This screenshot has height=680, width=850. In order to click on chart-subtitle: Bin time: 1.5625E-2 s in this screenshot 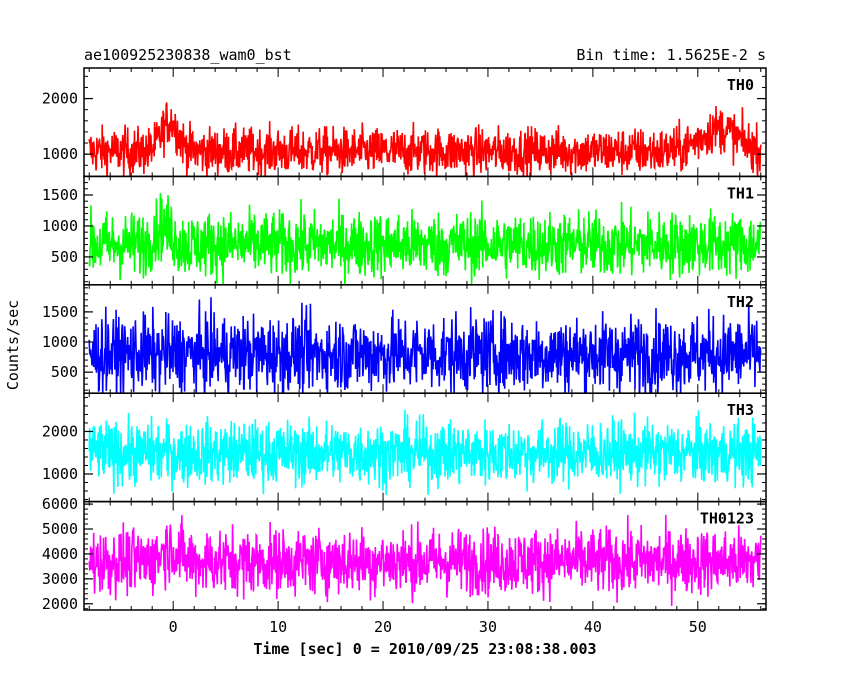, I will do `click(671, 55)`.